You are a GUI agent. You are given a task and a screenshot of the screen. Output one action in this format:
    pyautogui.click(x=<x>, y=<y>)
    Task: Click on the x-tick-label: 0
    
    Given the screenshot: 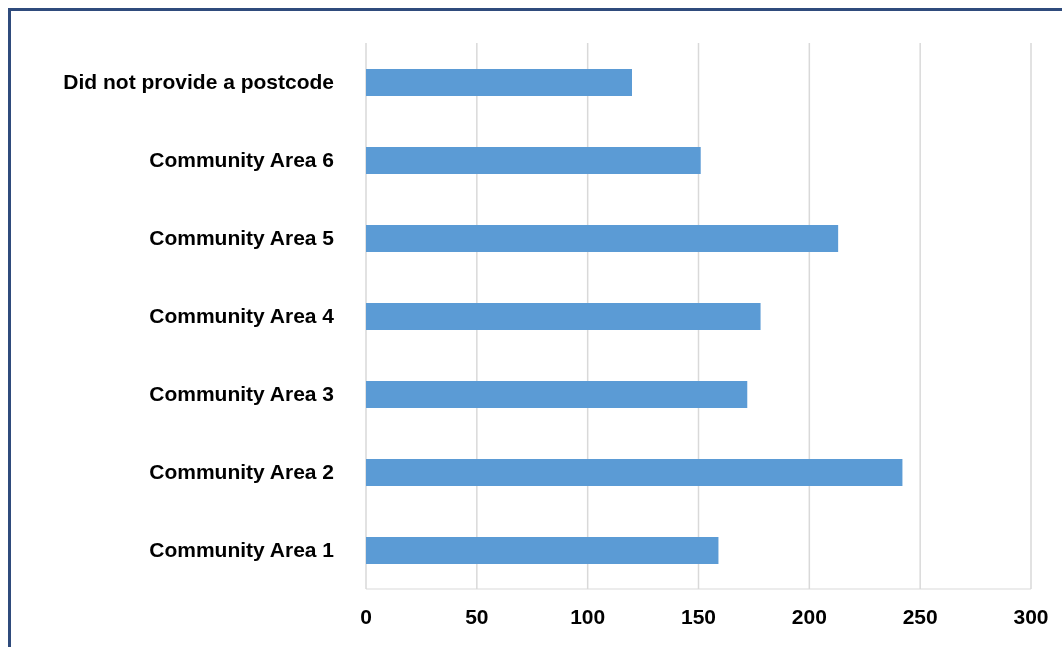 What is the action you would take?
    pyautogui.click(x=366, y=616)
    